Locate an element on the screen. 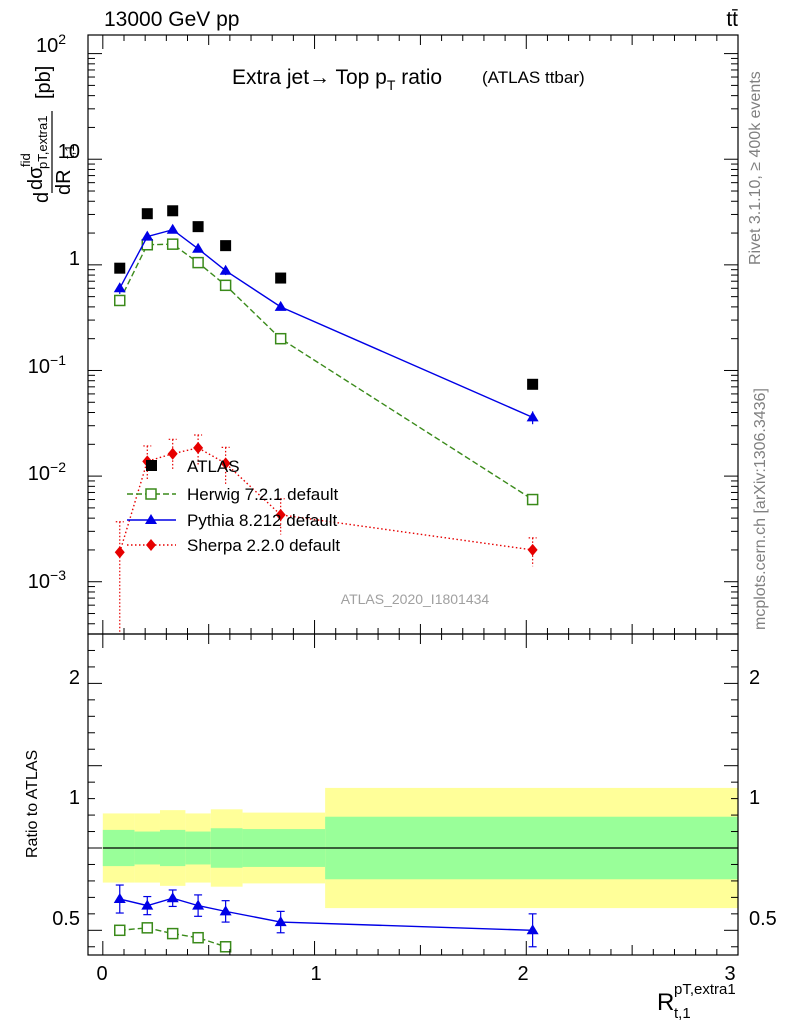 The height and width of the screenshot is (1024, 786). legend-marker-sherpa is located at coordinates (151, 545).